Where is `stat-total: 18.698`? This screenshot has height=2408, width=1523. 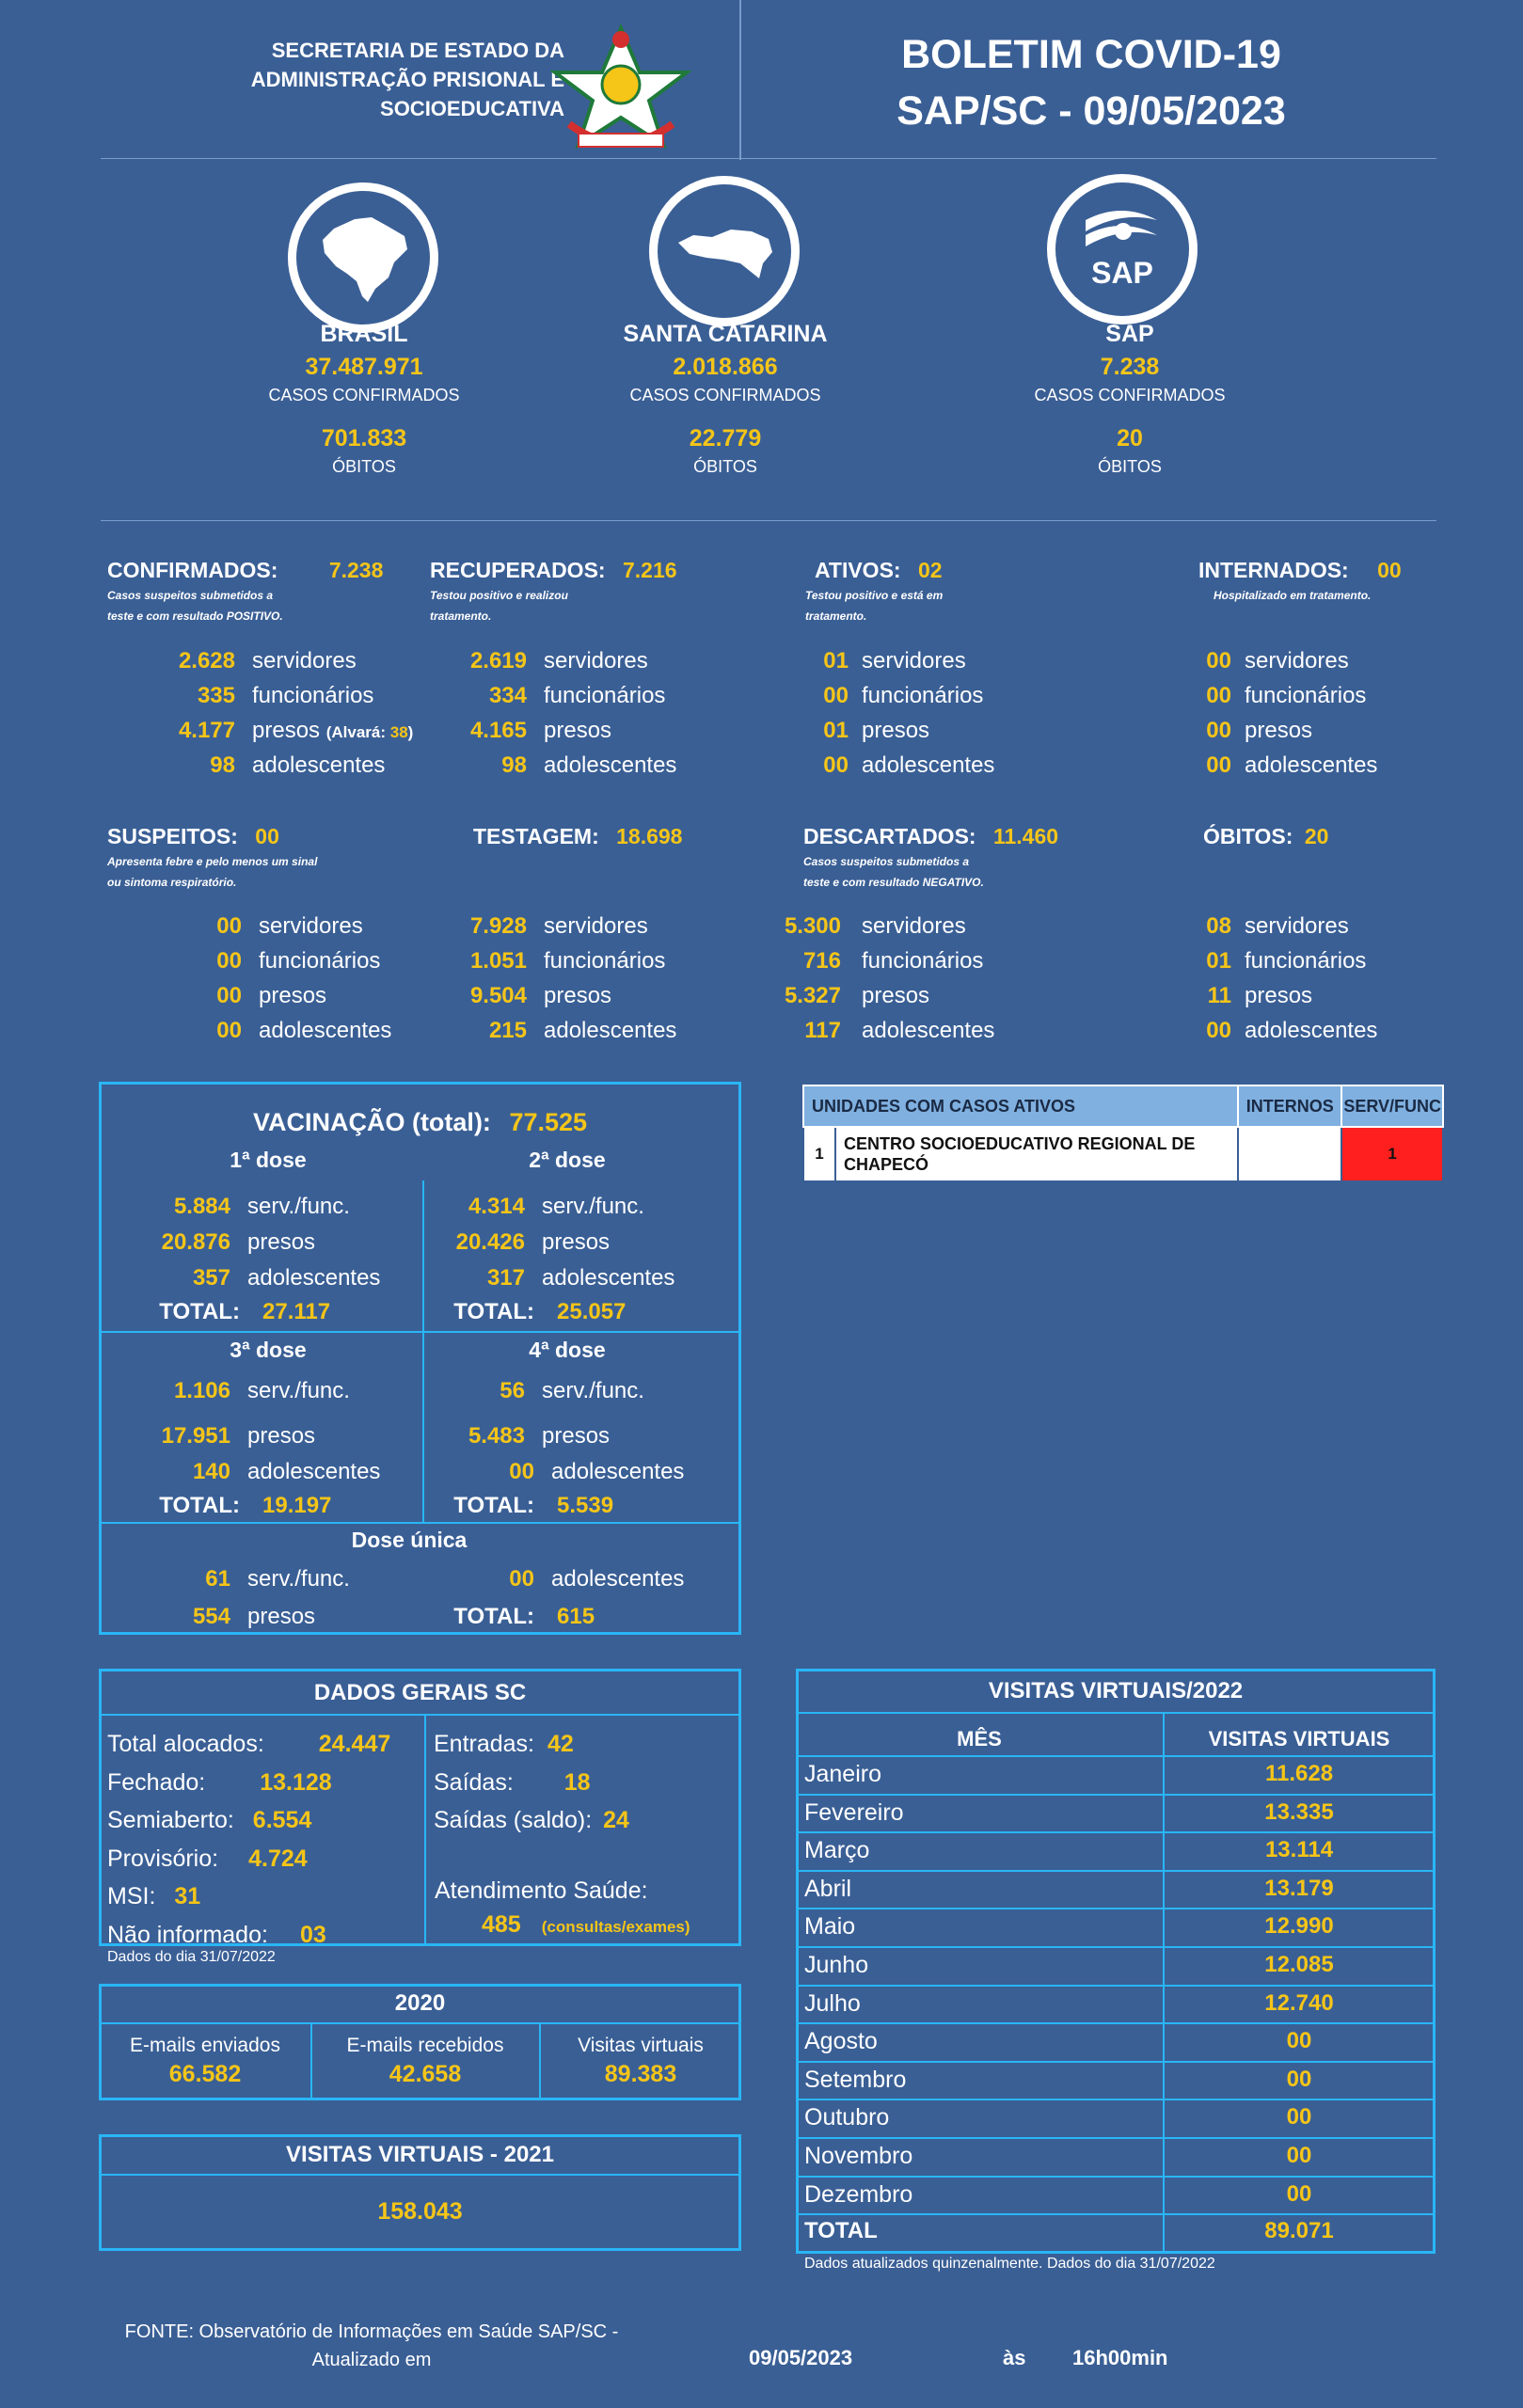
stat-total: 18.698 is located at coordinates (649, 836).